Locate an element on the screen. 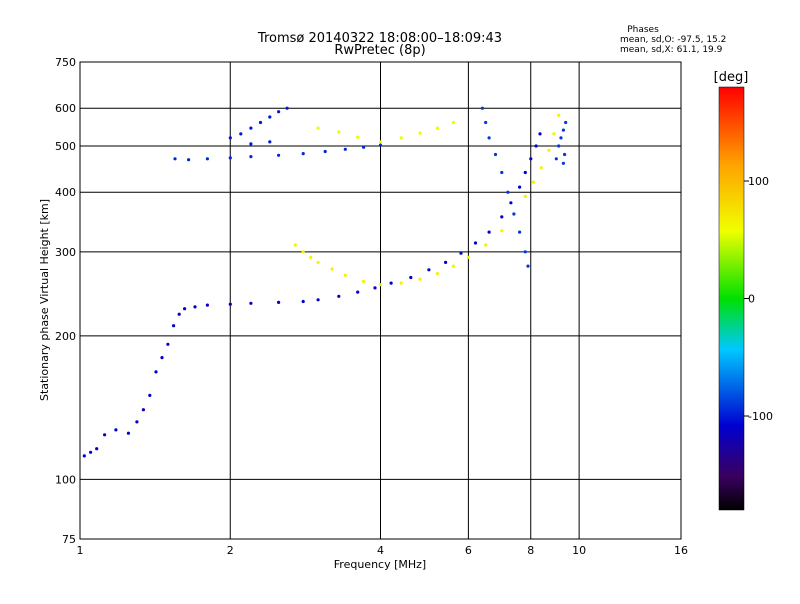 The width and height of the screenshot is (800, 604). colorbar-ticks: 100 0 -100 is located at coordinates (758, 299).